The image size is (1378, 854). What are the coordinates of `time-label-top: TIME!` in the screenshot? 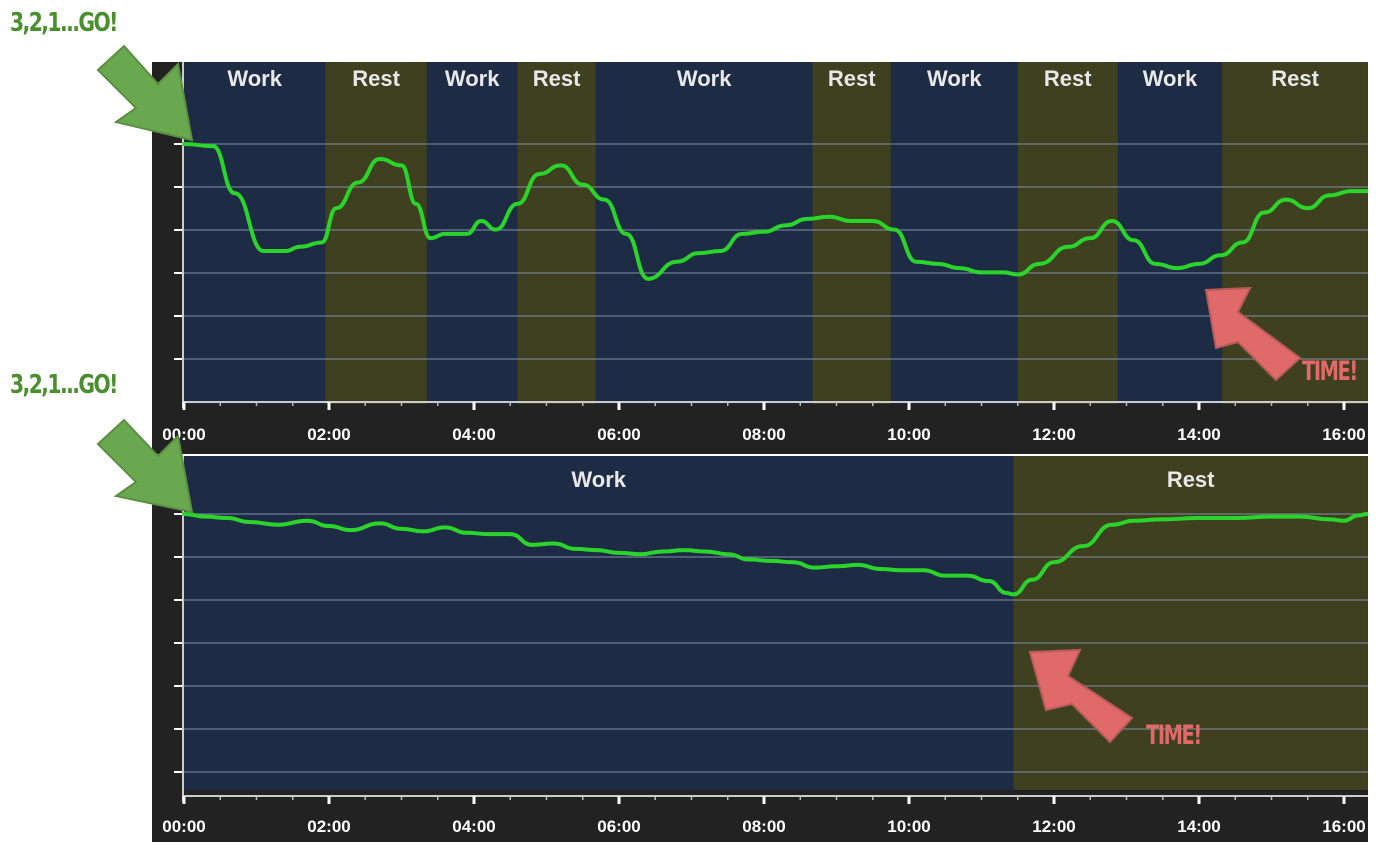 It's located at (1330, 371).